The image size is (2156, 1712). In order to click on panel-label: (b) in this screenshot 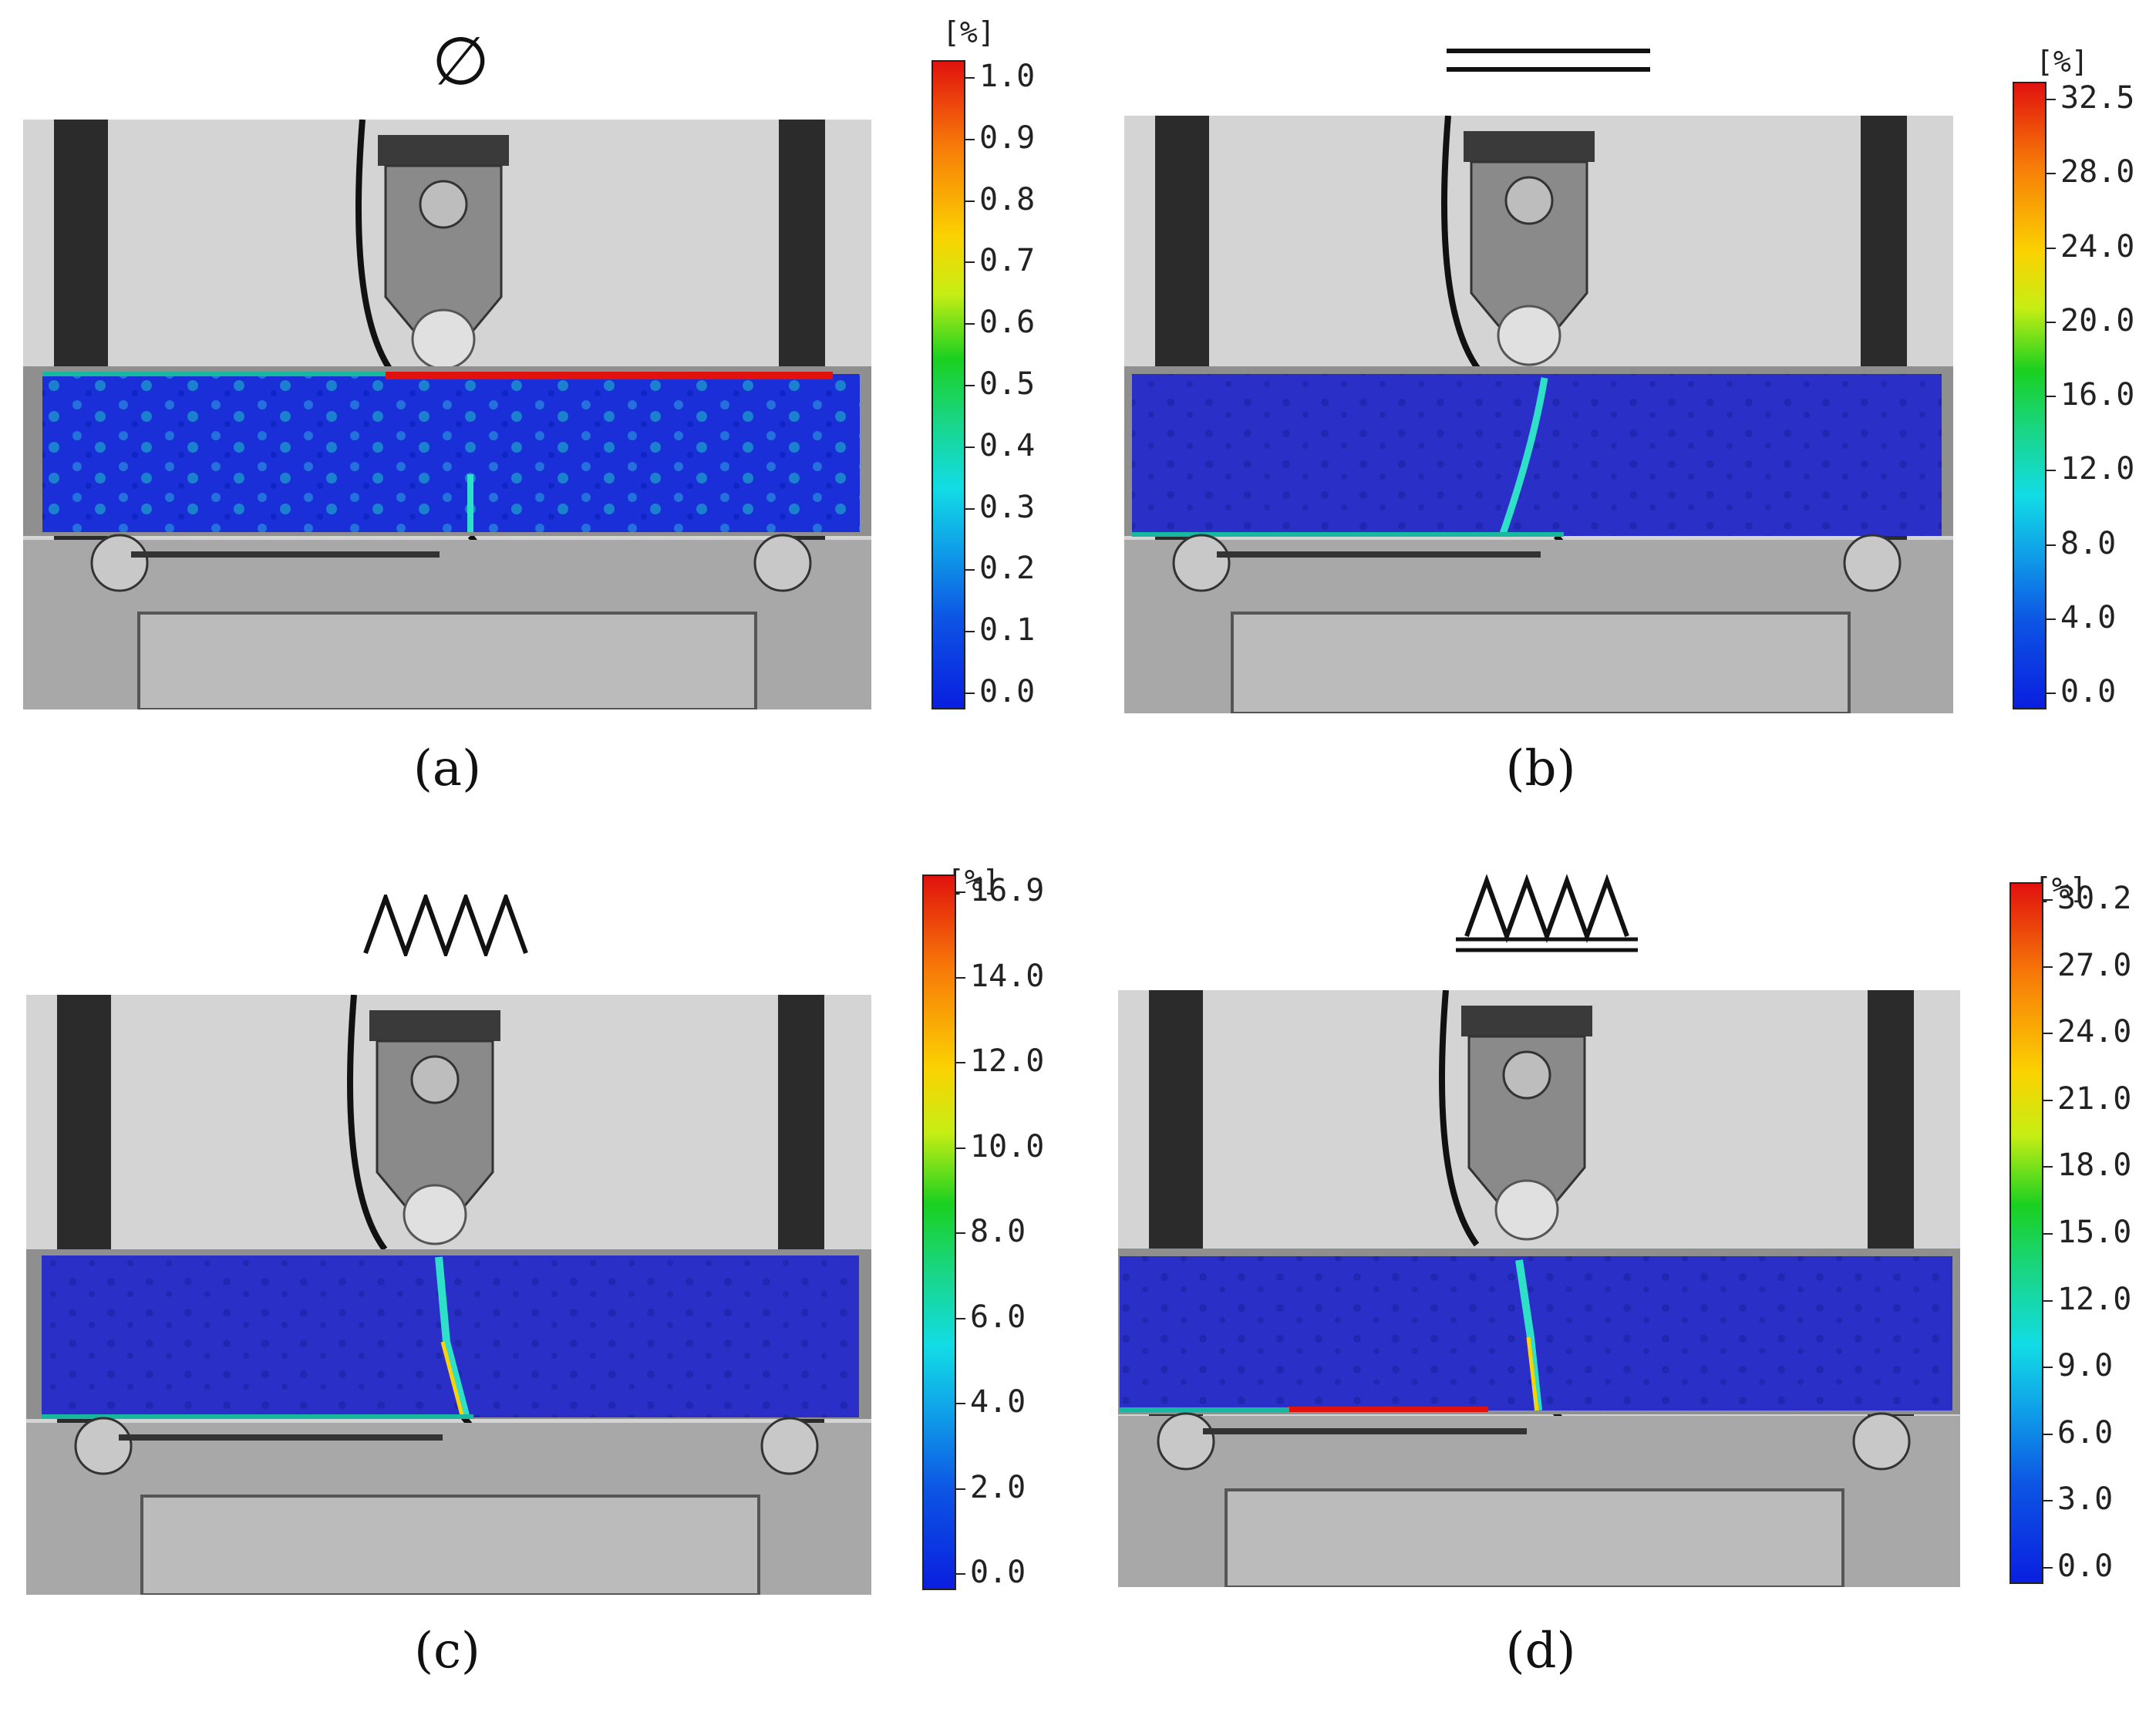, I will do `click(1540, 768)`.